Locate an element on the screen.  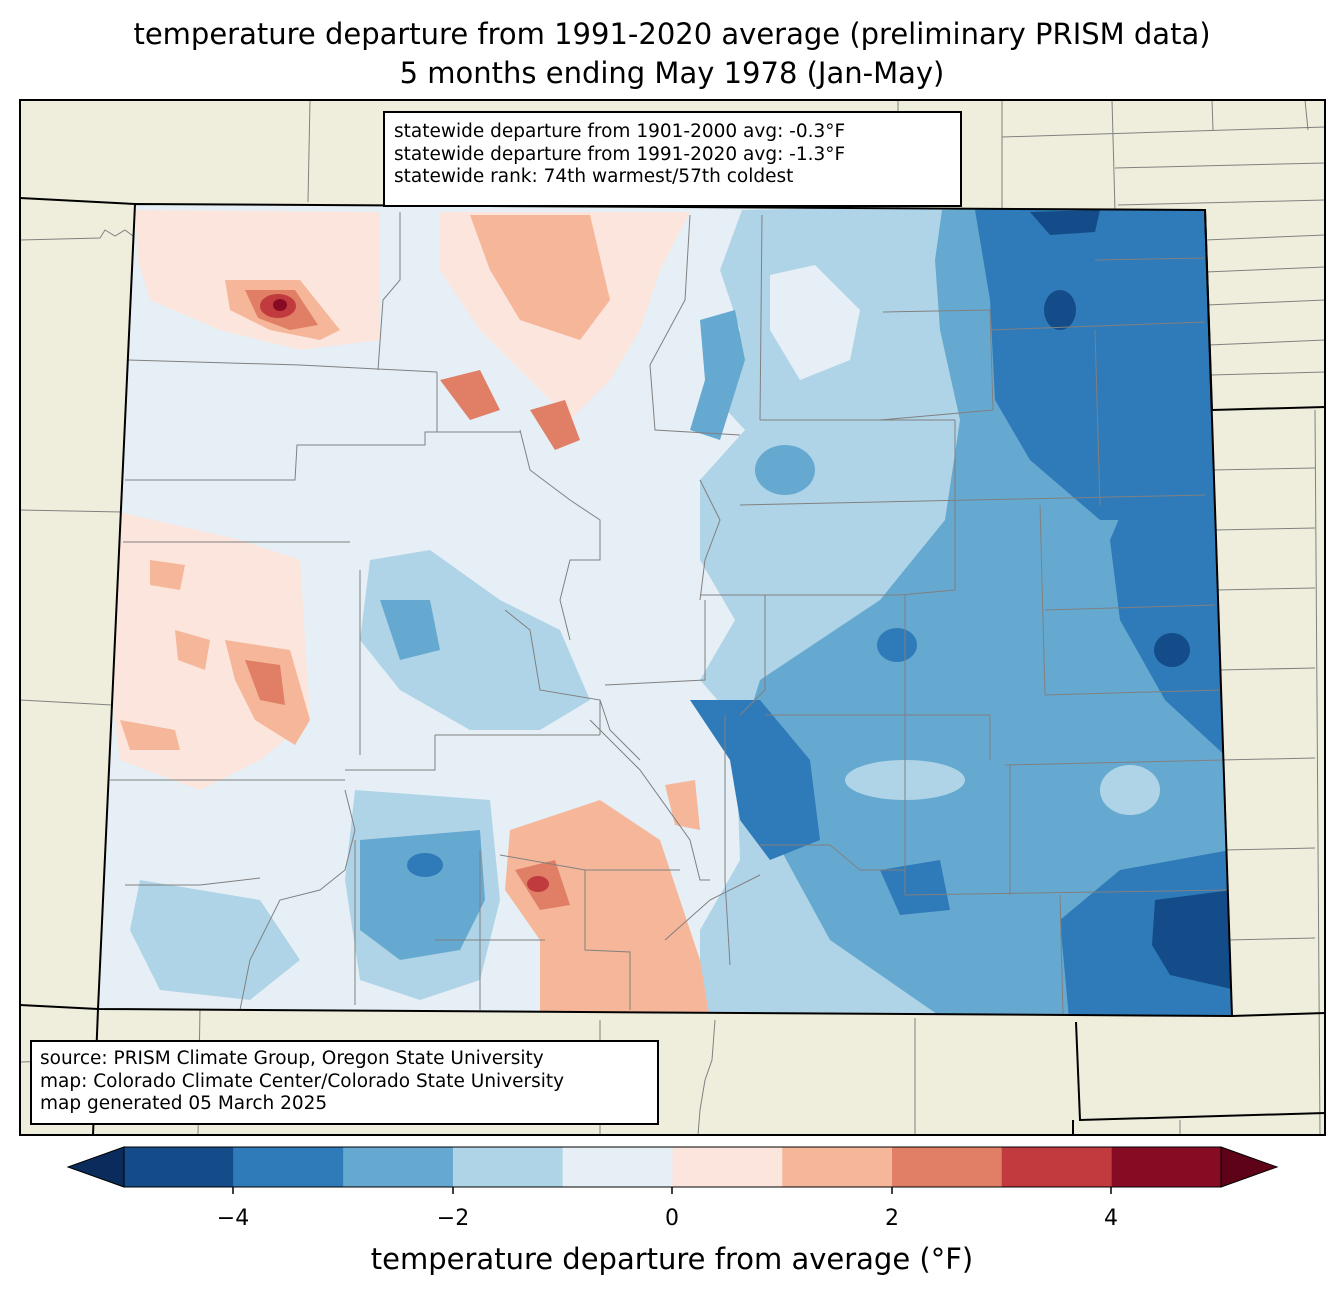
colorbar is located at coordinates (672, 1170).